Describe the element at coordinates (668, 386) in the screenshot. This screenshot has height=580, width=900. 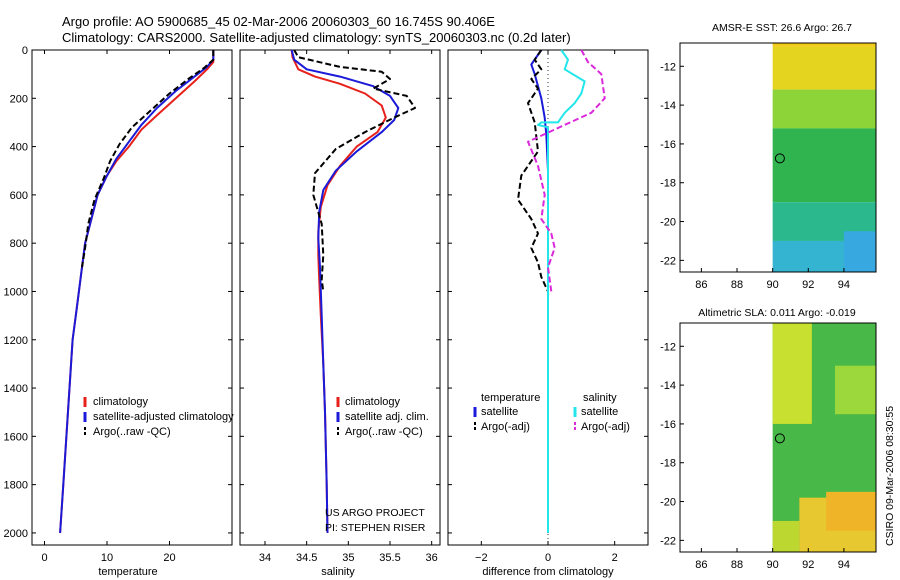
I see `sla-lat-label: -14` at that location.